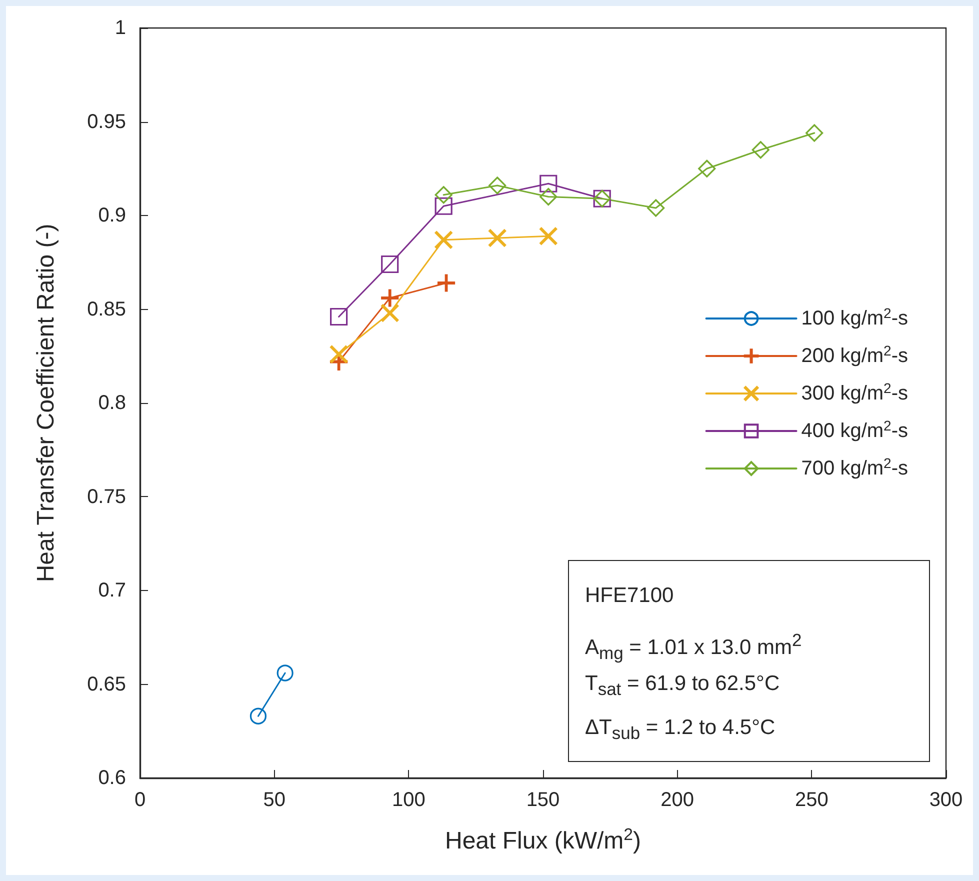  Describe the element at coordinates (112, 215) in the screenshot. I see `y-tick-label: 0.9` at that location.